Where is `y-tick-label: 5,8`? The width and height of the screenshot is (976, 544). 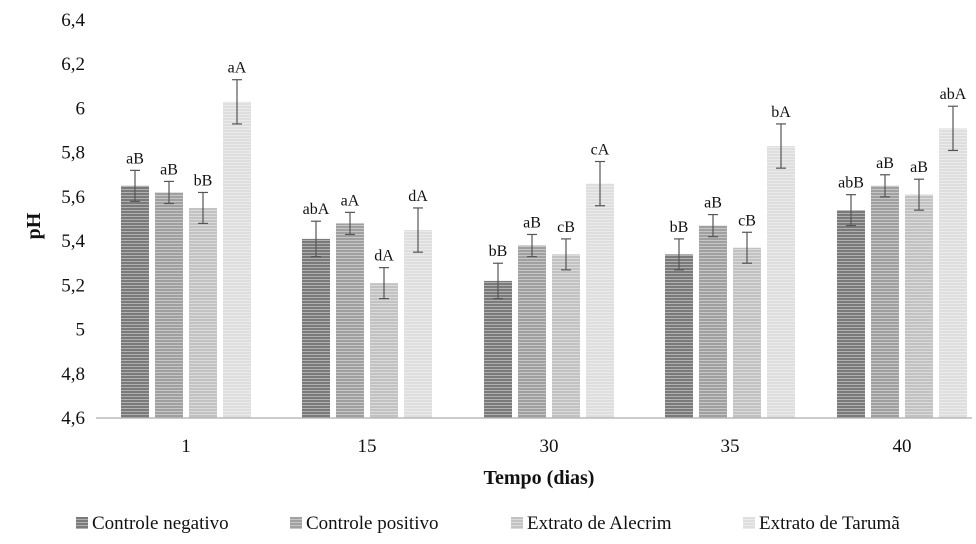
y-tick-label: 5,8 is located at coordinates (73, 153).